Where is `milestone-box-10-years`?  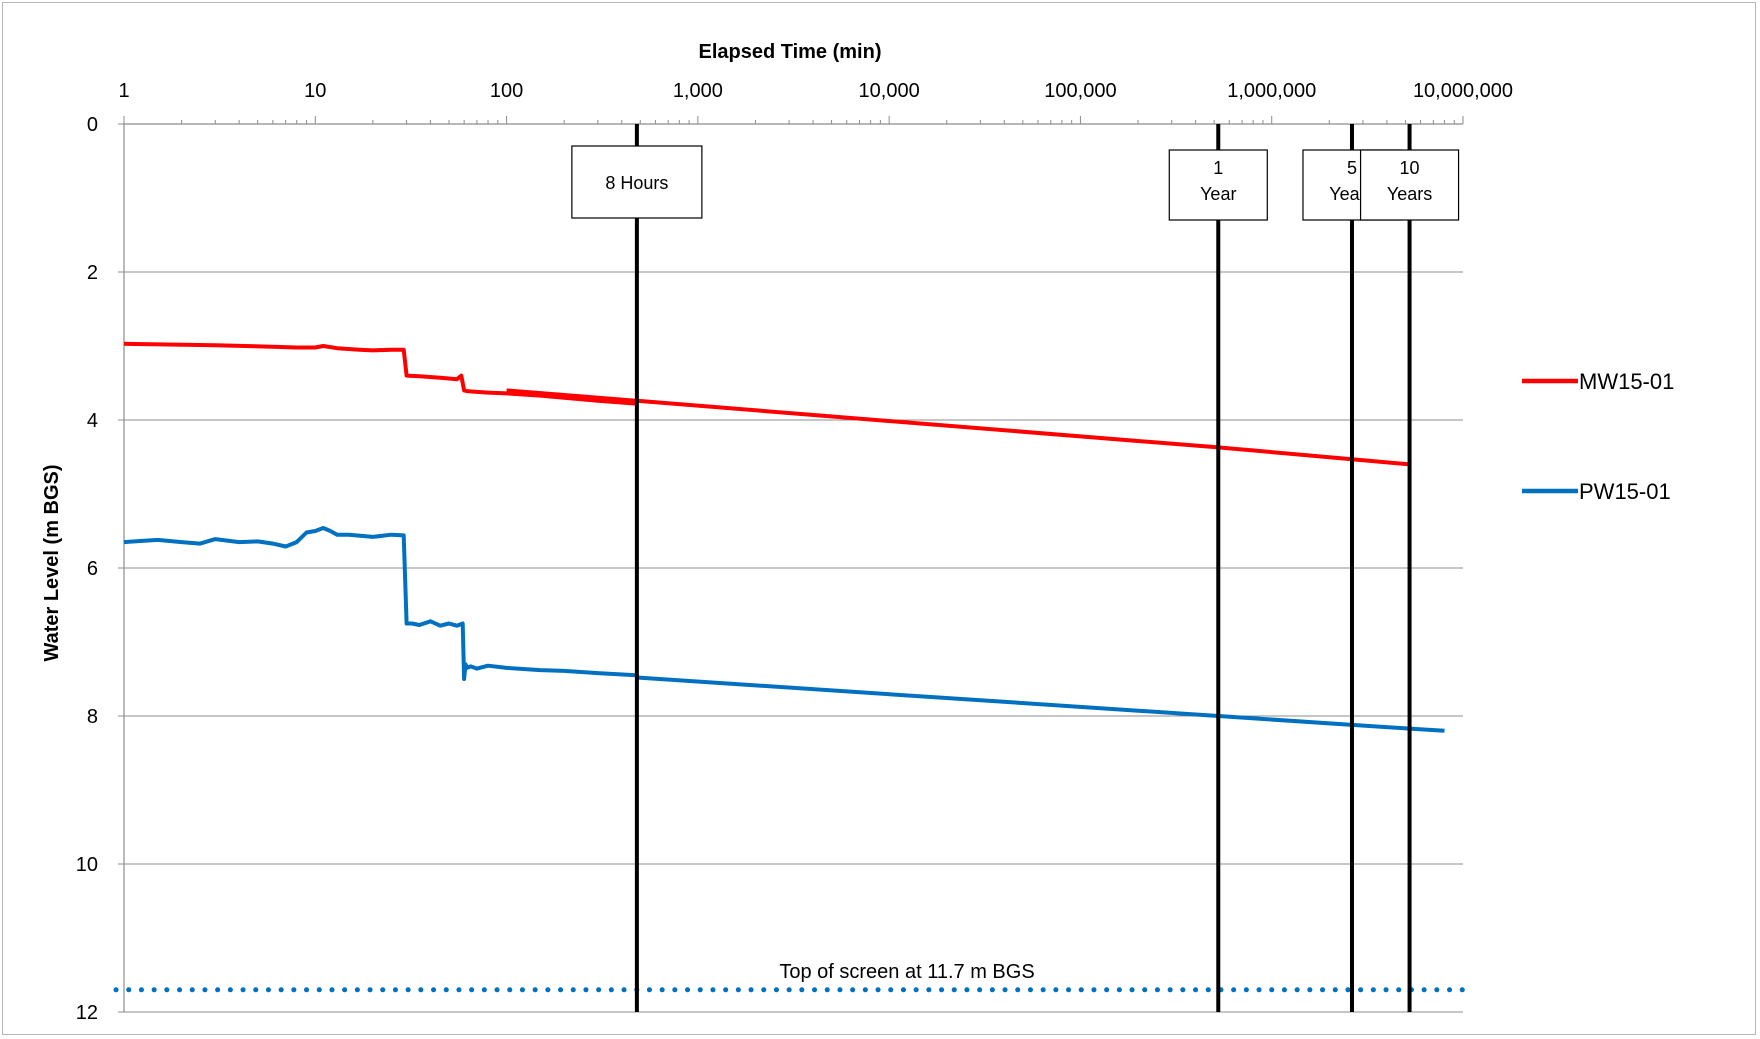
milestone-box-10-years is located at coordinates (1409, 185).